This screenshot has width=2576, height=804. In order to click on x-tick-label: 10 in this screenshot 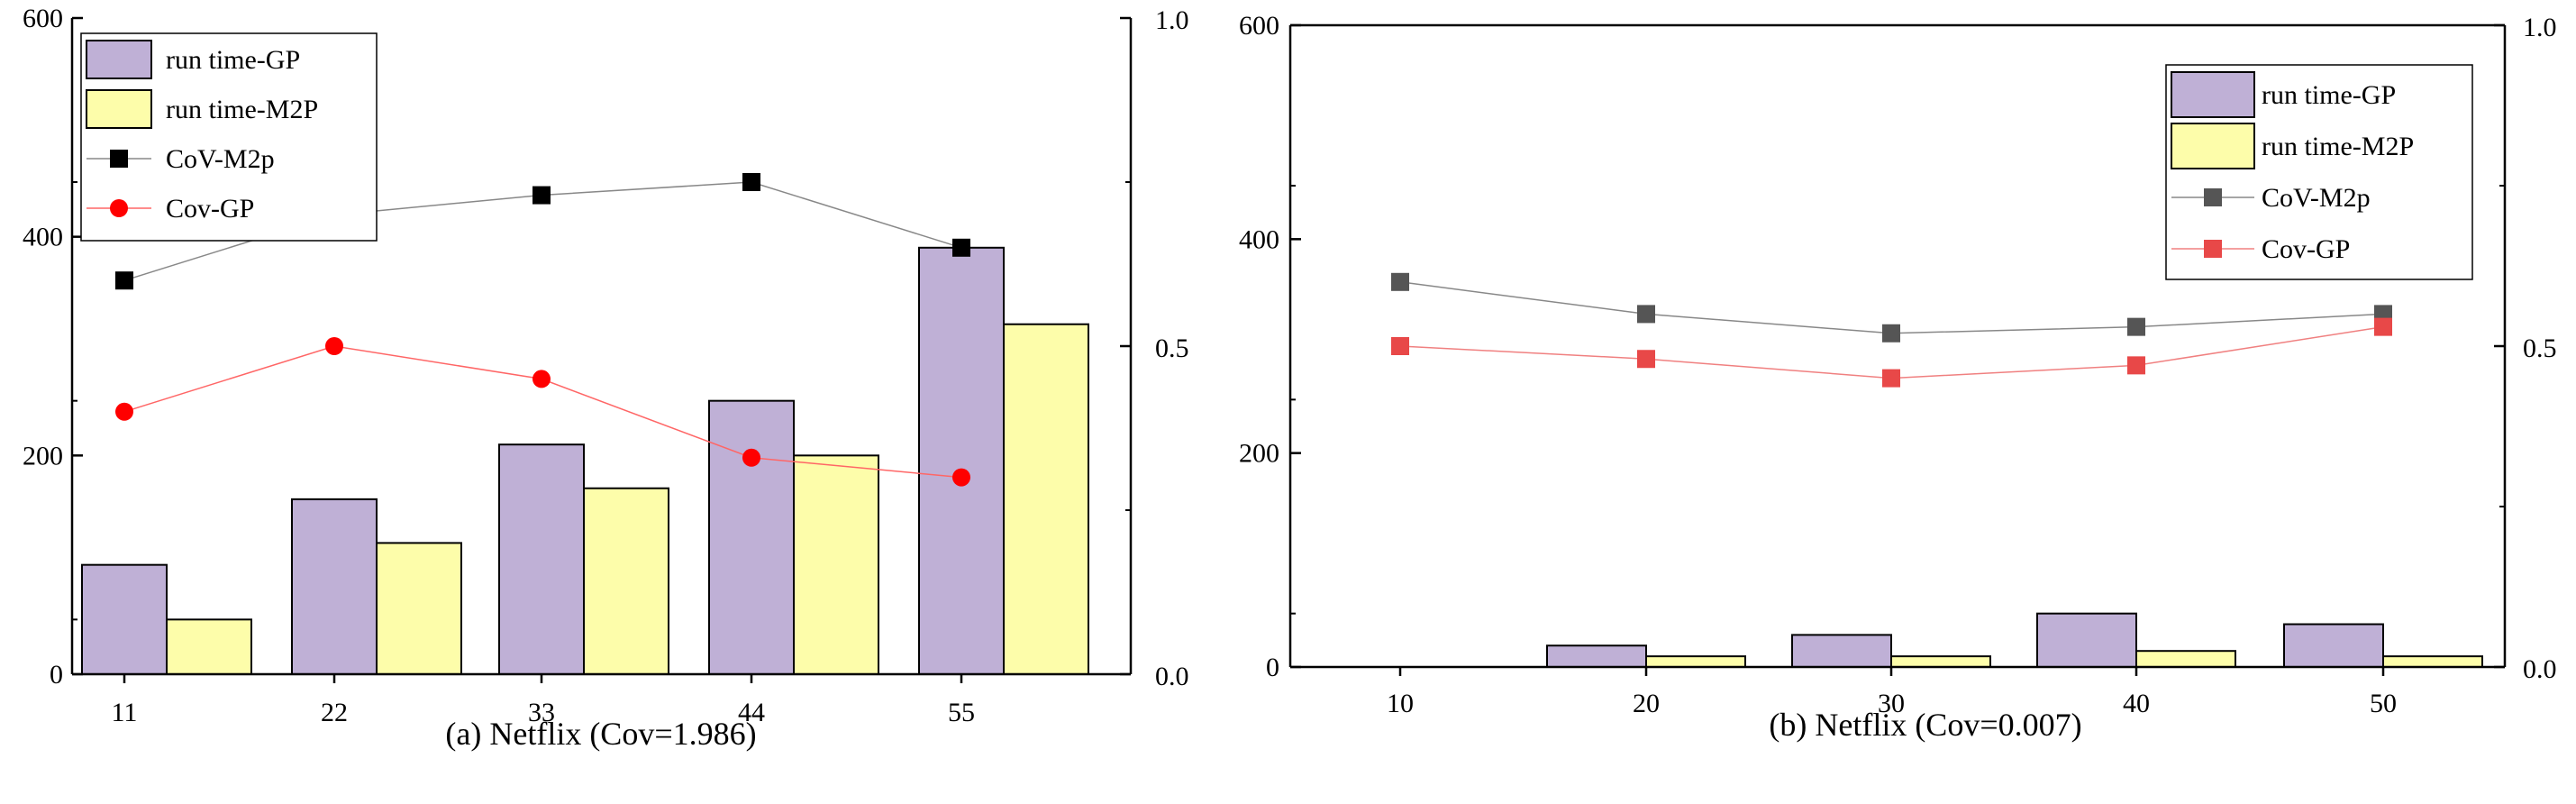, I will do `click(1400, 703)`.